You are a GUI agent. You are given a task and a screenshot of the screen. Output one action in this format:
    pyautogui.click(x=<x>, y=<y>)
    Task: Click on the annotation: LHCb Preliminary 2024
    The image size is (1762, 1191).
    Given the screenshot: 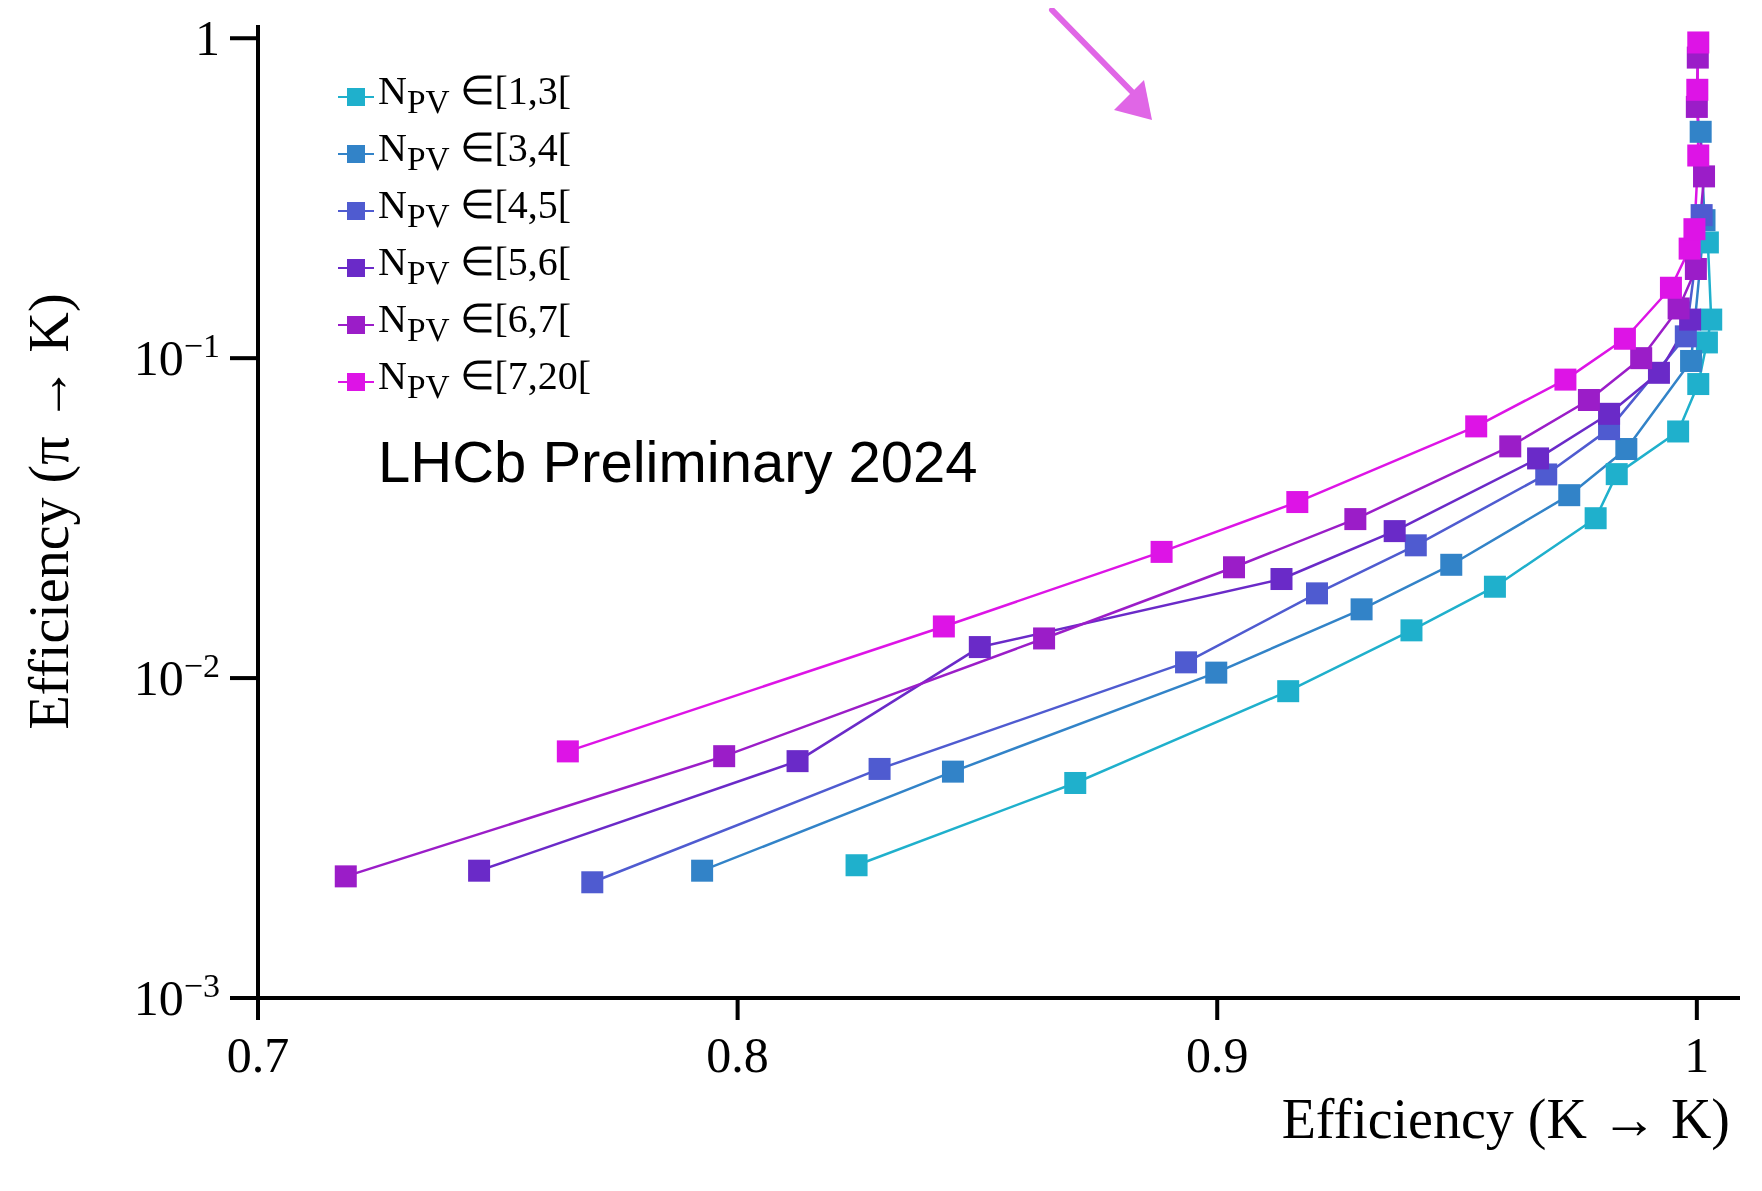 What is the action you would take?
    pyautogui.click(x=678, y=461)
    